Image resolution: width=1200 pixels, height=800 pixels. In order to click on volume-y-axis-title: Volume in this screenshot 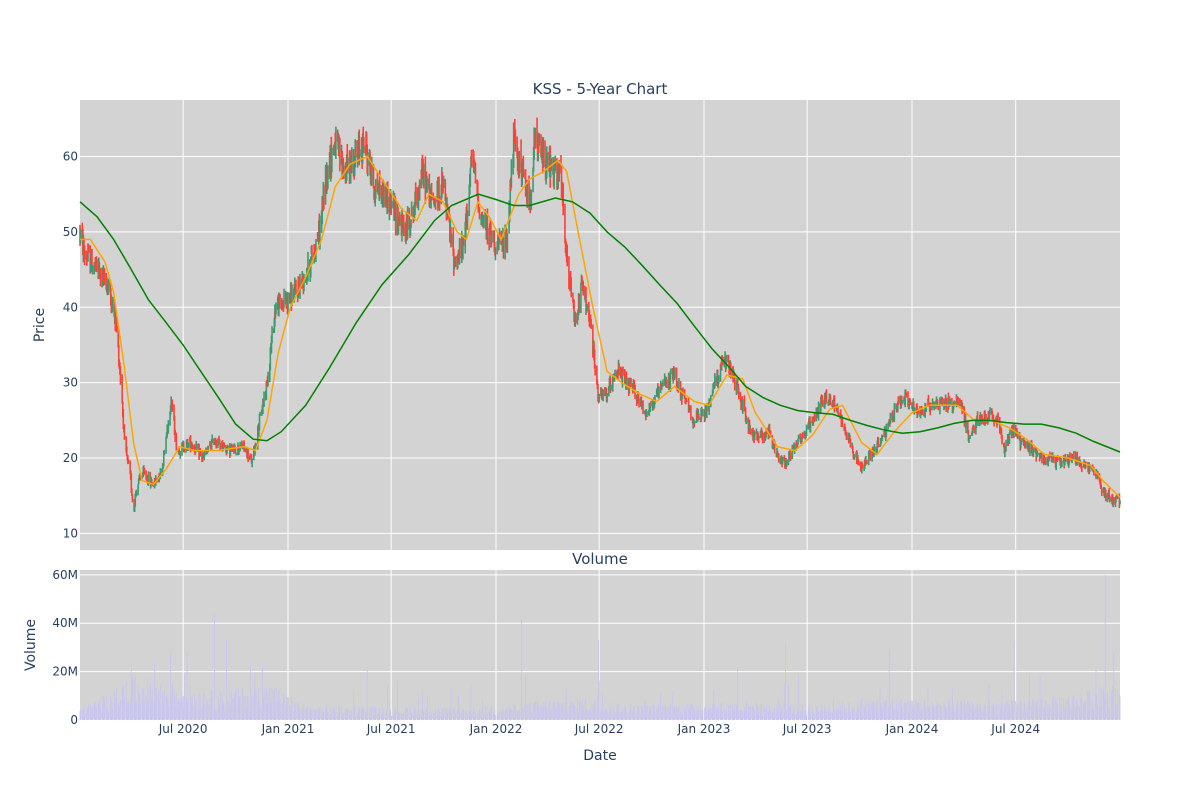, I will do `click(31, 645)`.